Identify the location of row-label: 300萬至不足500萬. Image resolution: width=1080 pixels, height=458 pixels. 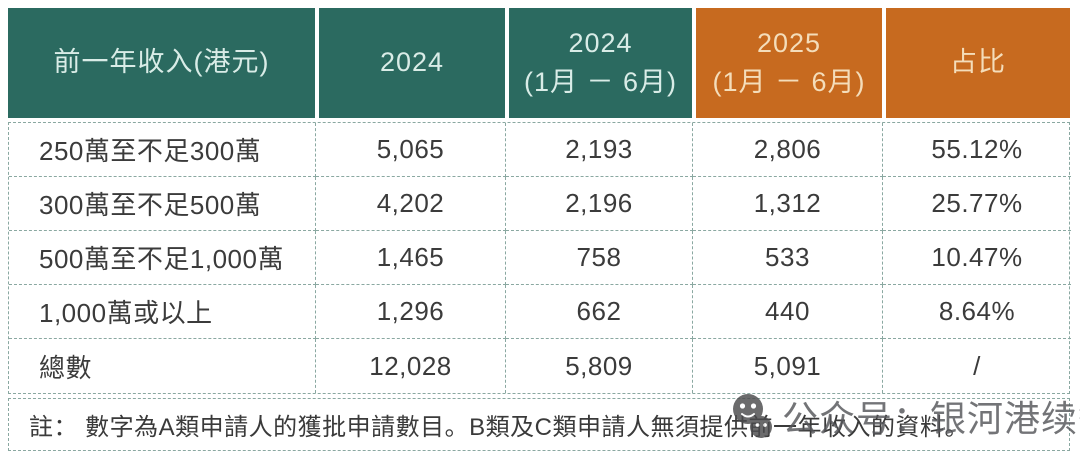
(162, 204).